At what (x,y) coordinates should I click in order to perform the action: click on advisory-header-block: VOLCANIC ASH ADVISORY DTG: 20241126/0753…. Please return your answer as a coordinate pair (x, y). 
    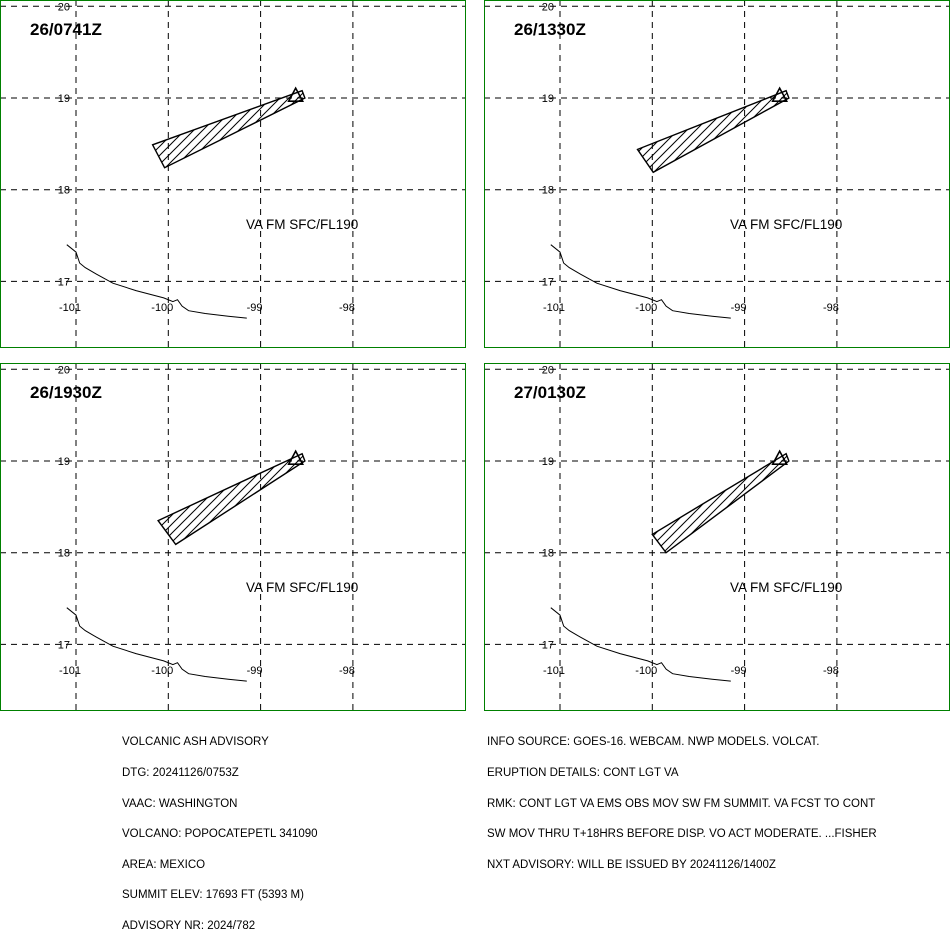
    Looking at the image, I should click on (220, 829).